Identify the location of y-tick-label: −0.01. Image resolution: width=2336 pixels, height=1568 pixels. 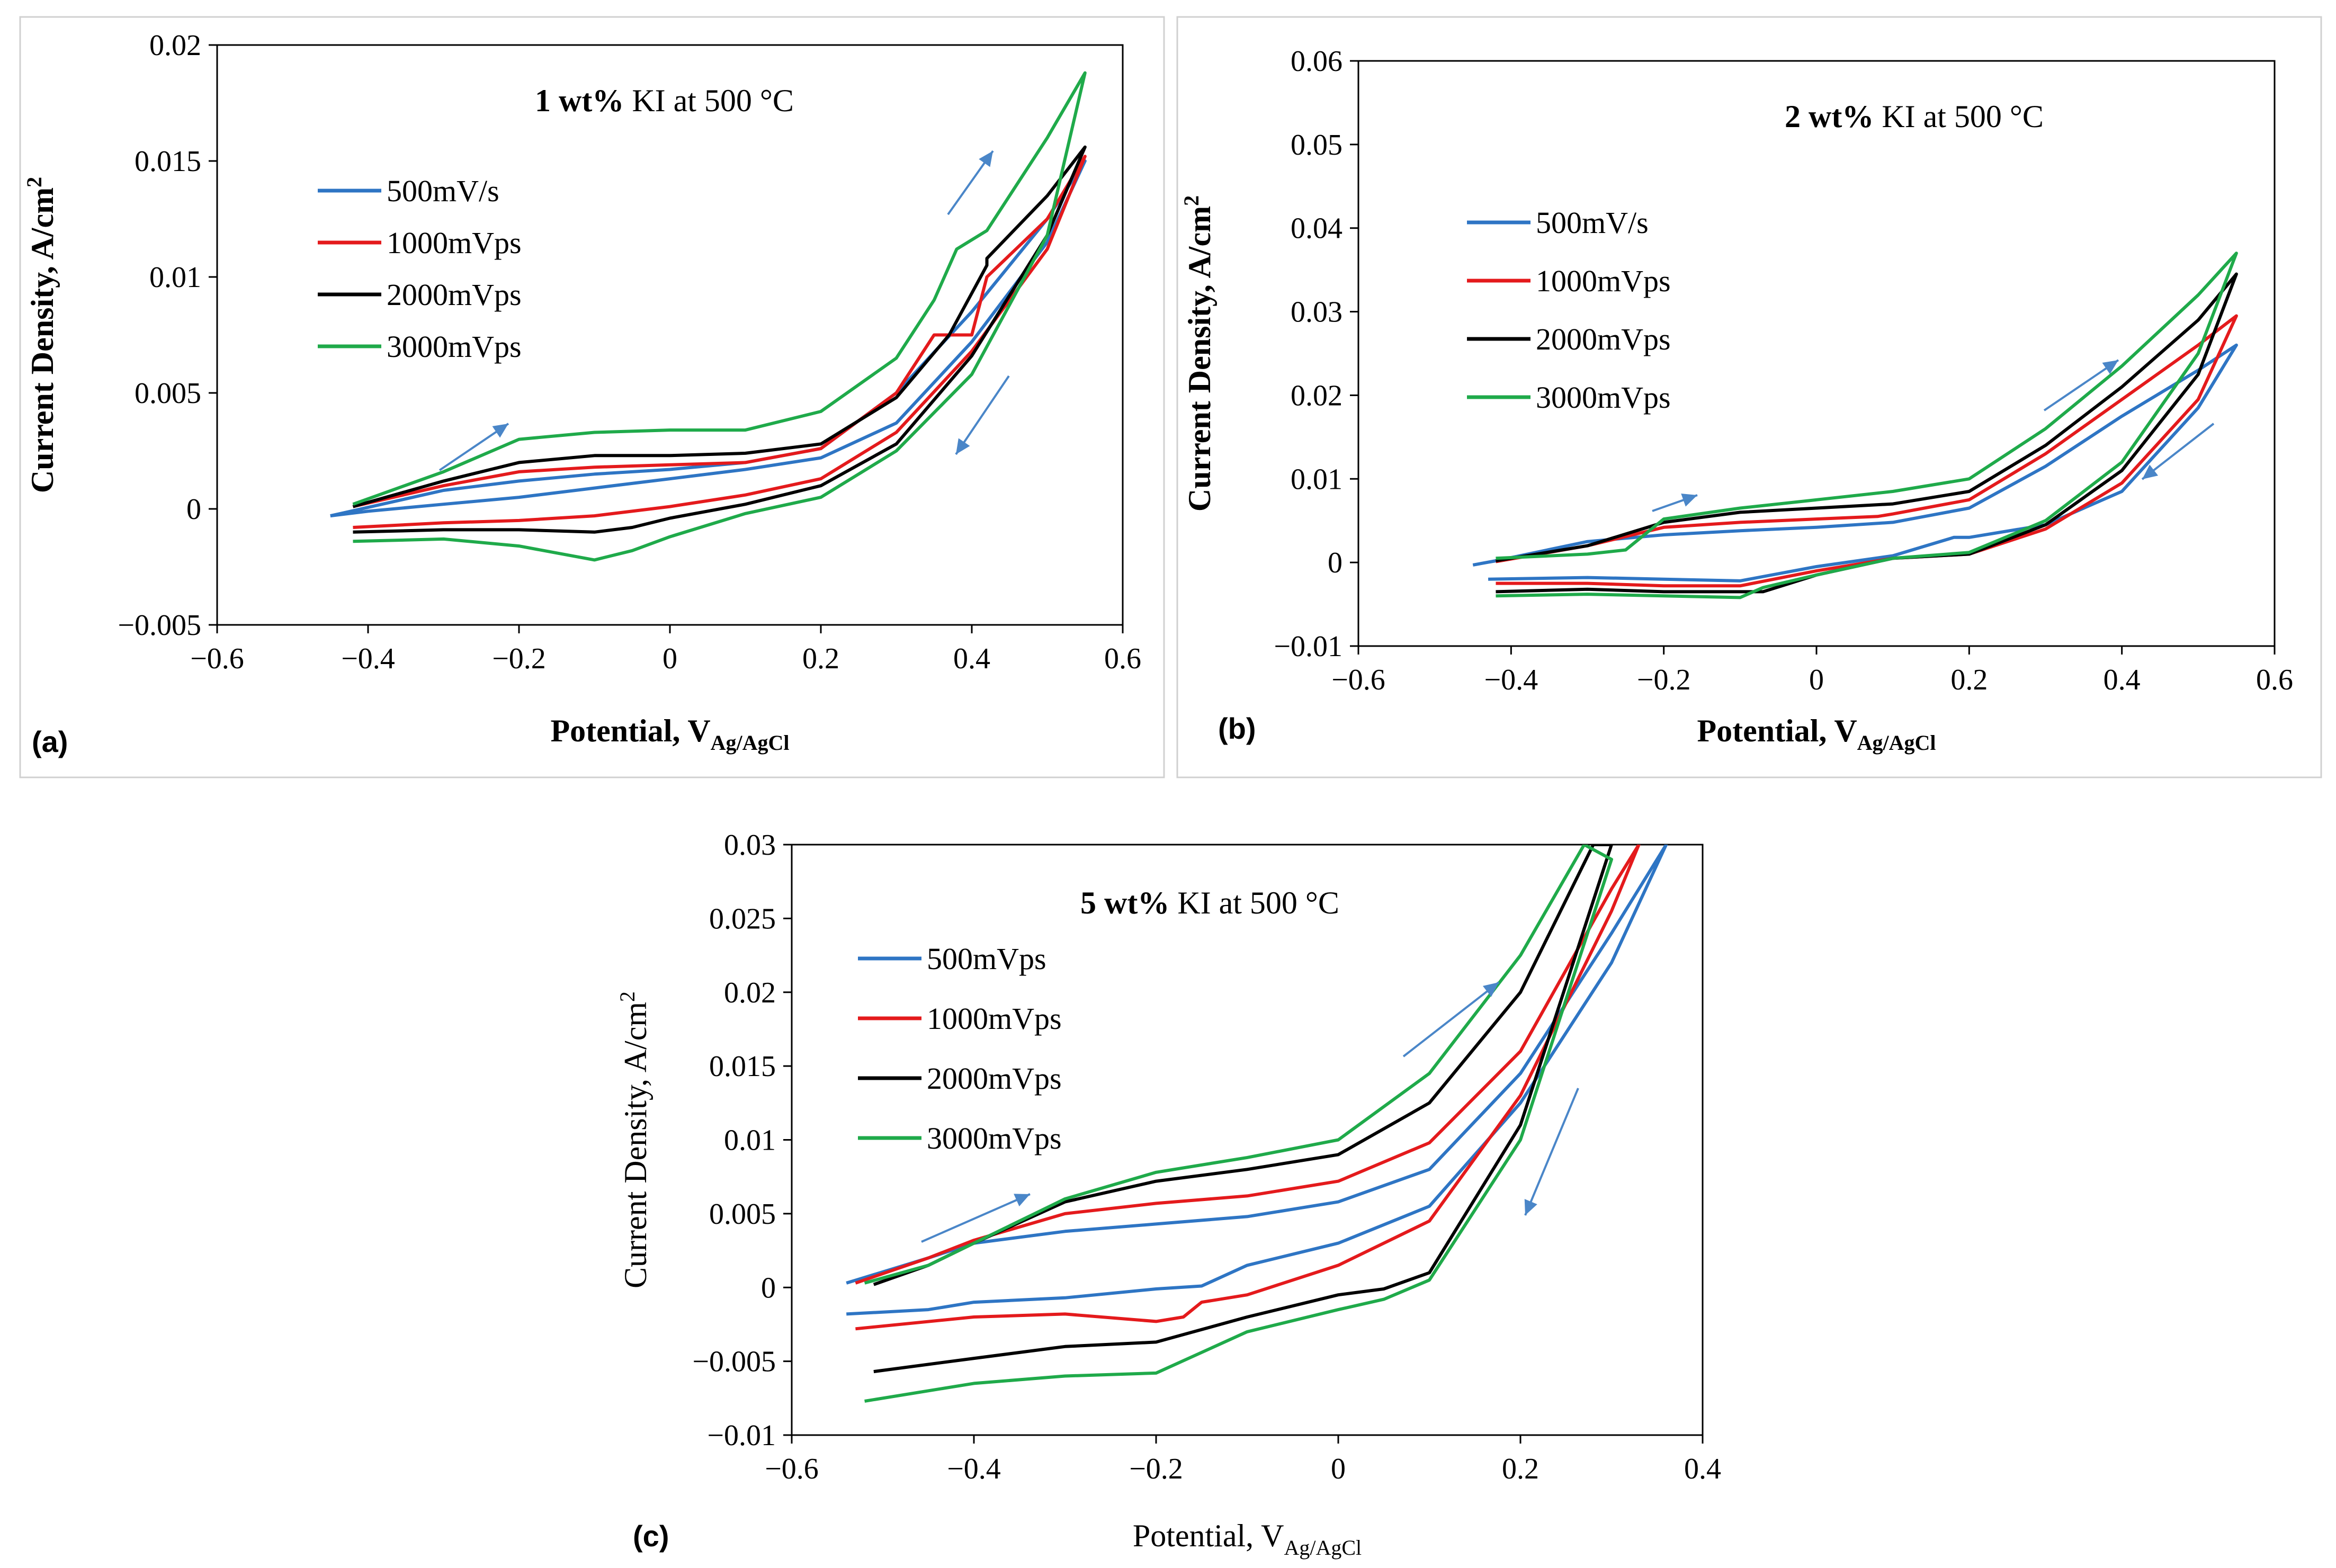
(741, 1435).